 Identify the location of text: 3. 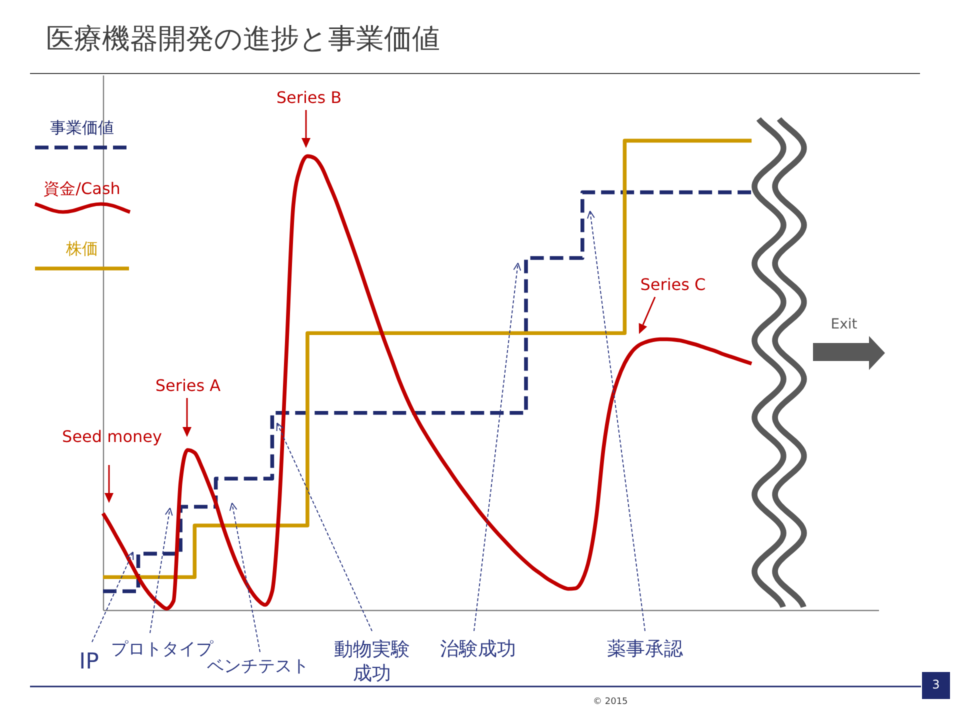
(936, 685).